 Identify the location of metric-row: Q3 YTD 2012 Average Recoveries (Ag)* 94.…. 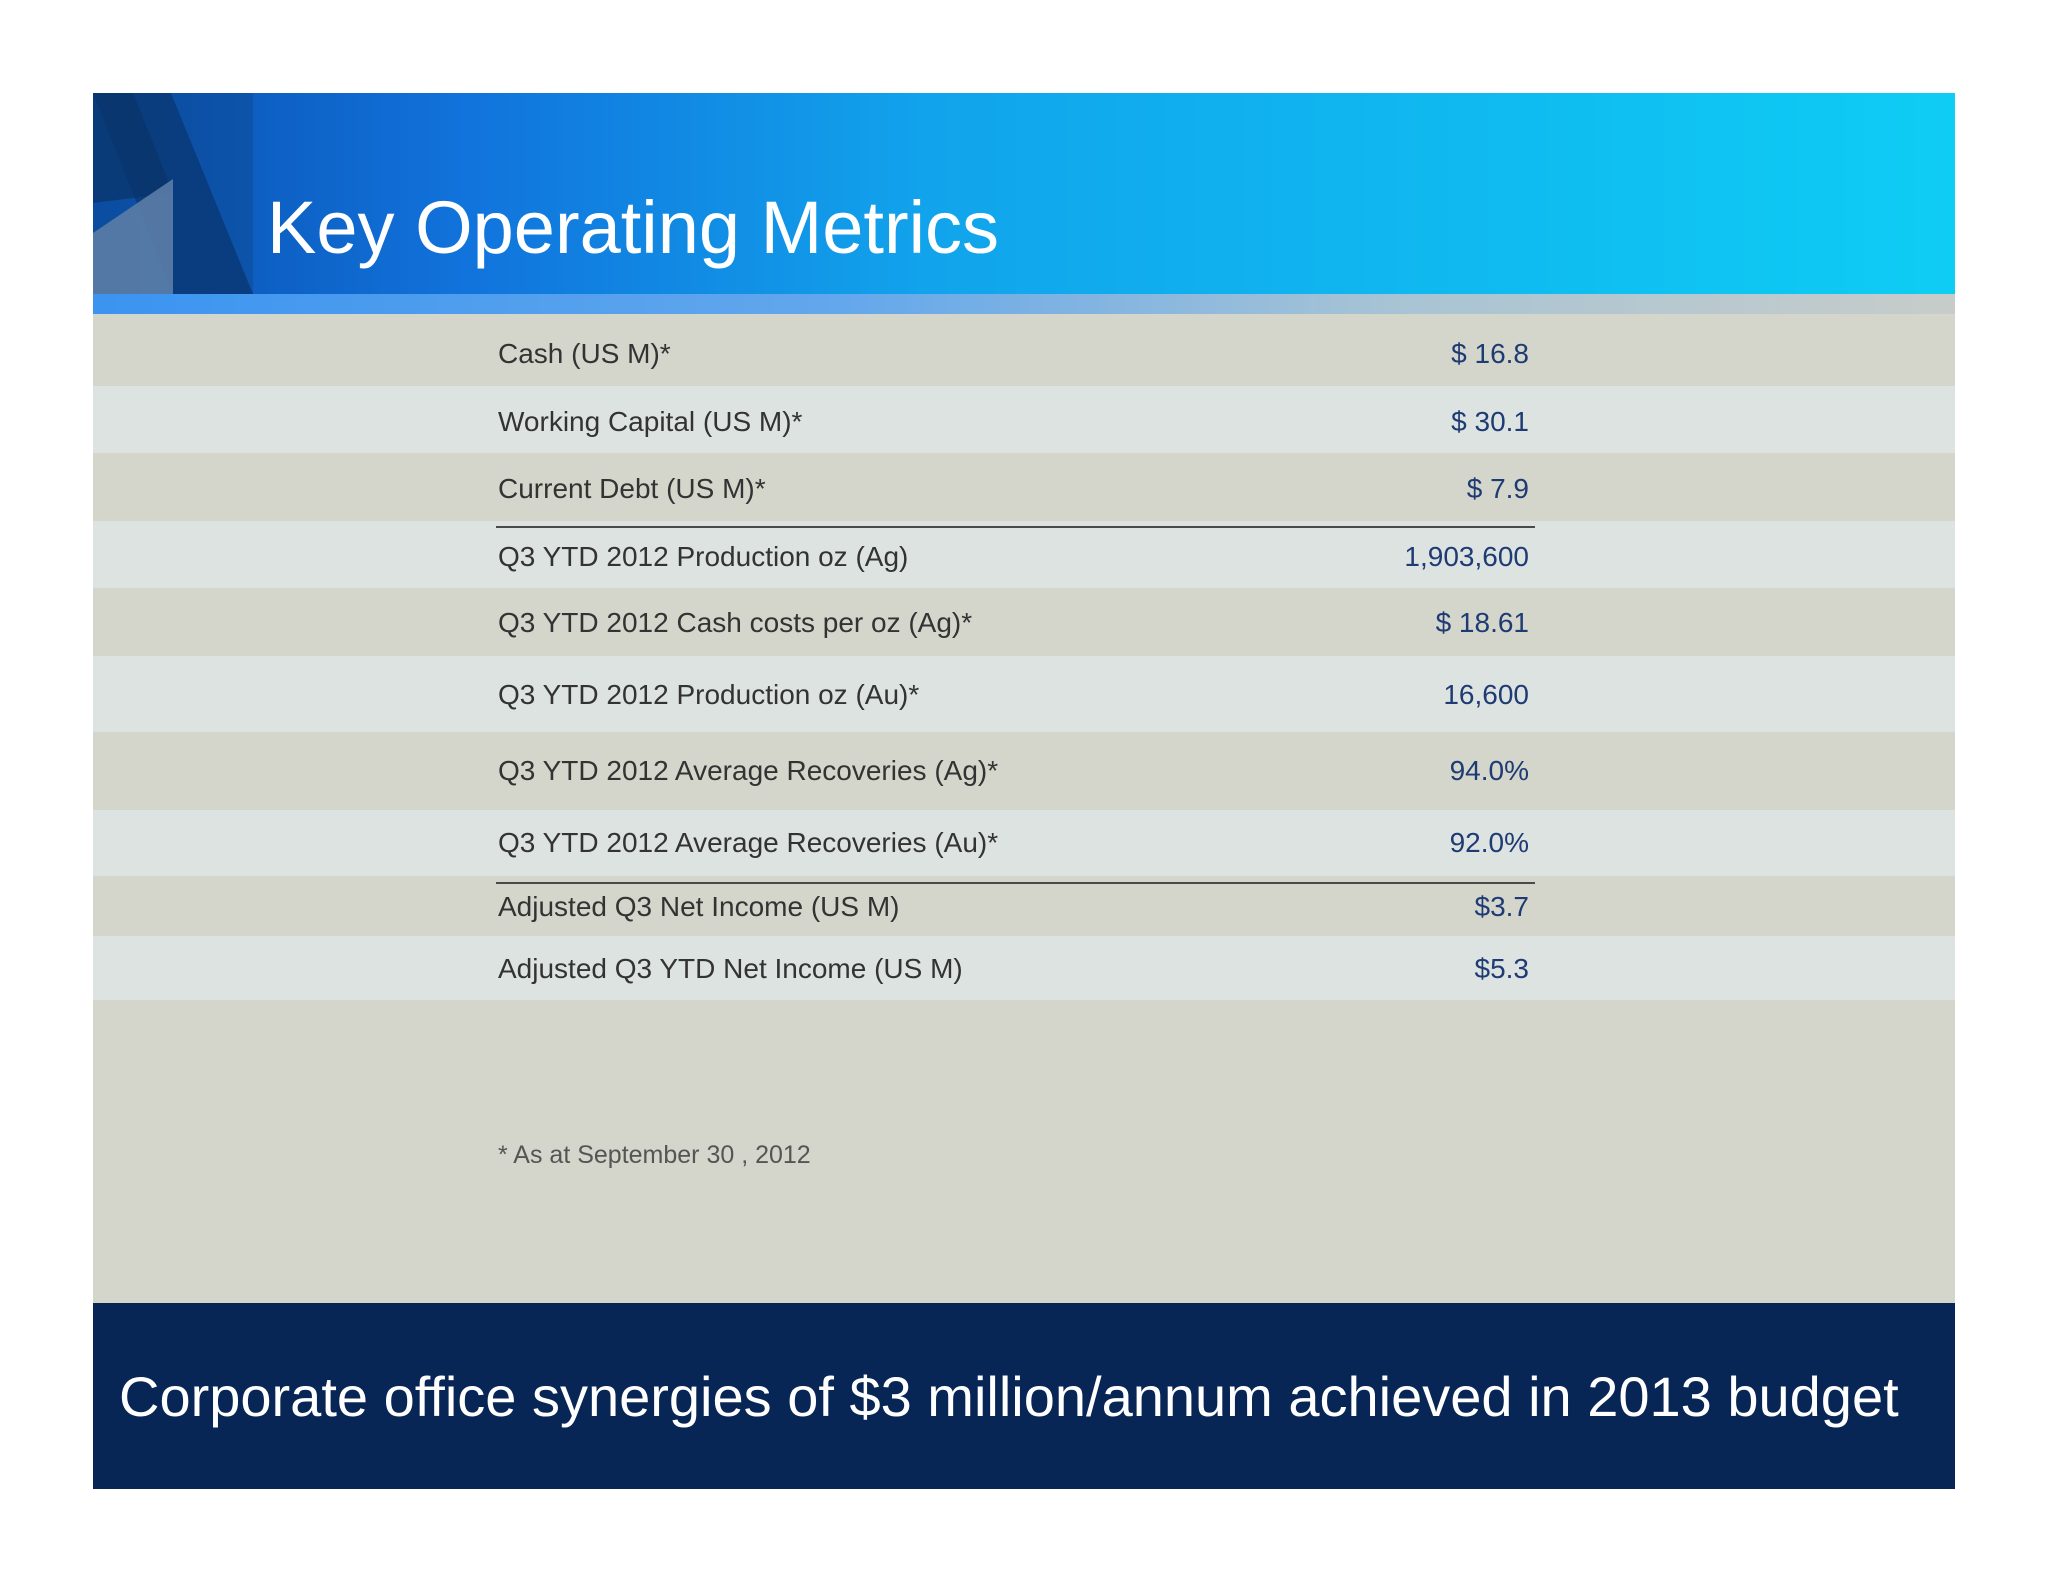
(1024, 771).